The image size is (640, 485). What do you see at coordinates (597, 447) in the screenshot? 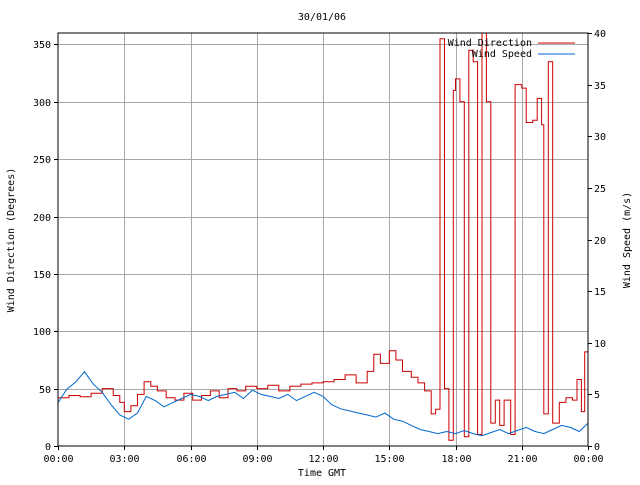
I see `y-right-tick-label: 0` at bounding box center [597, 447].